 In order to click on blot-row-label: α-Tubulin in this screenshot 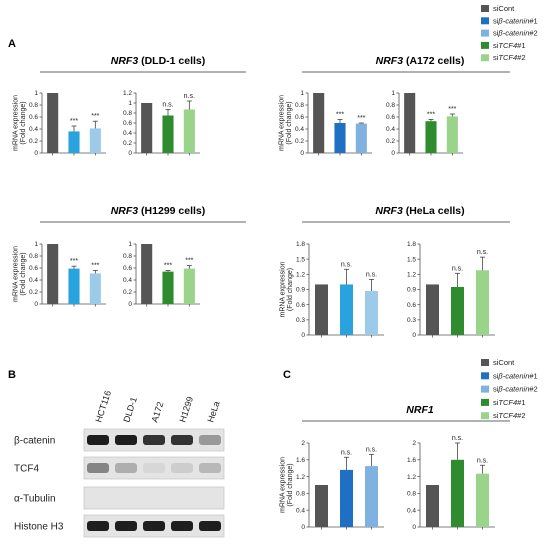, I will do `click(35, 499)`.